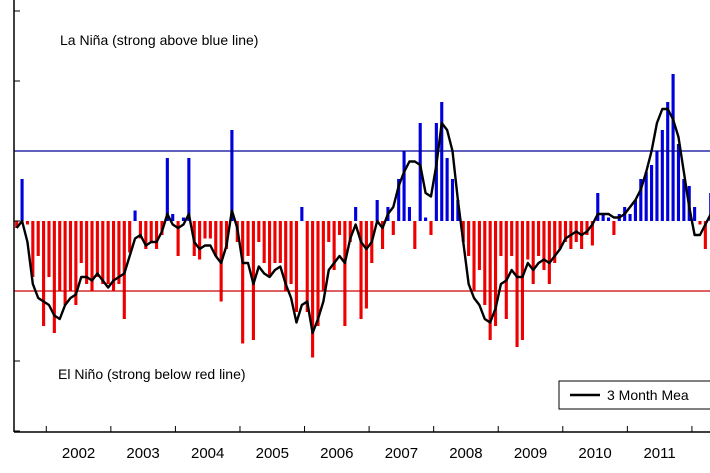 This screenshot has width=710, height=473. Describe the element at coordinates (530, 453) in the screenshot. I see `year-label: 2009` at that location.